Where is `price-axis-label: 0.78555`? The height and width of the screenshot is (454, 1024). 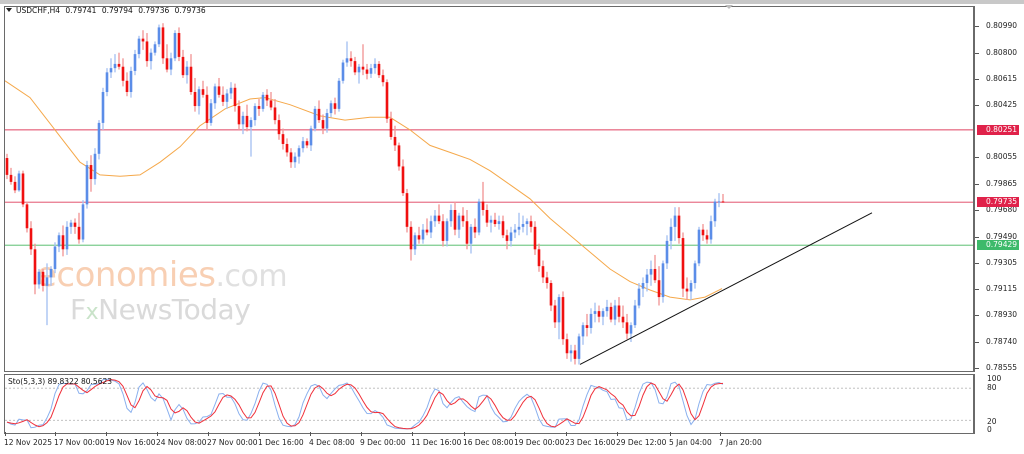 price-axis-label: 0.78555 is located at coordinates (1002, 367).